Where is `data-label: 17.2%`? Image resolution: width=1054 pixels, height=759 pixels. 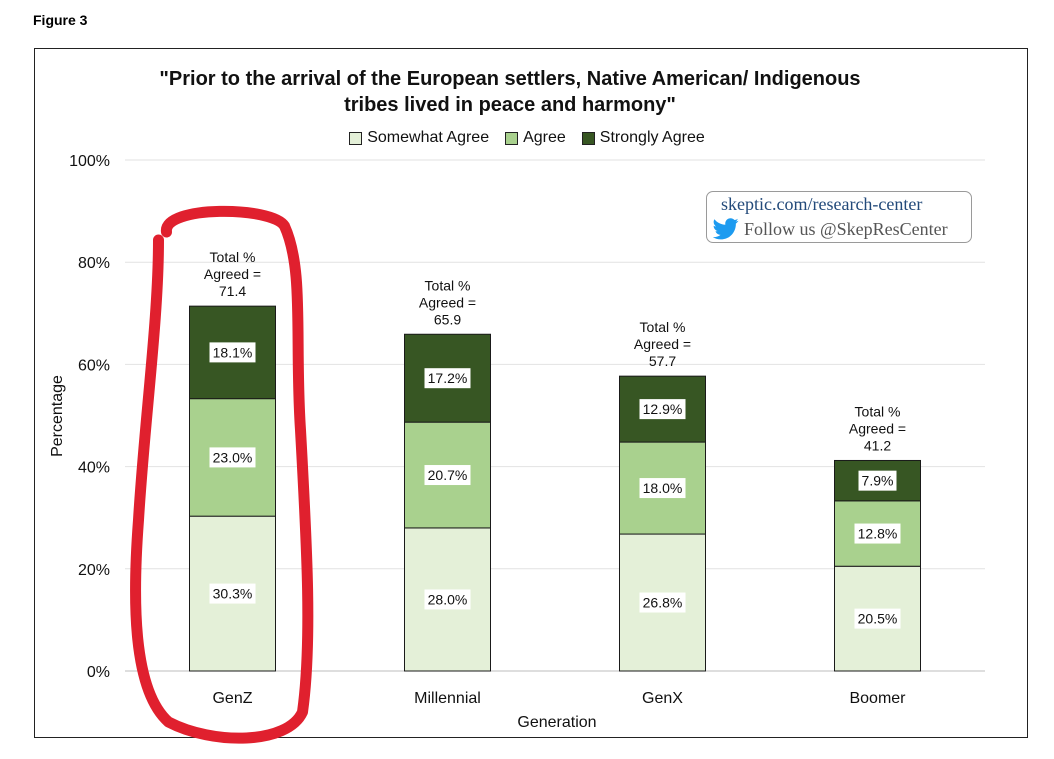 data-label: 17.2% is located at coordinates (448, 378).